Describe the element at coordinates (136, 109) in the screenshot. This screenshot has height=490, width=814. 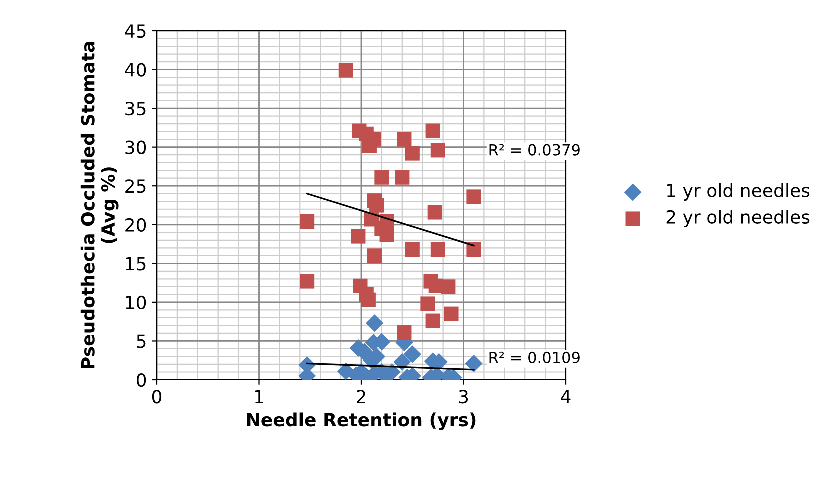
I see `y-tick-label: 35` at that location.